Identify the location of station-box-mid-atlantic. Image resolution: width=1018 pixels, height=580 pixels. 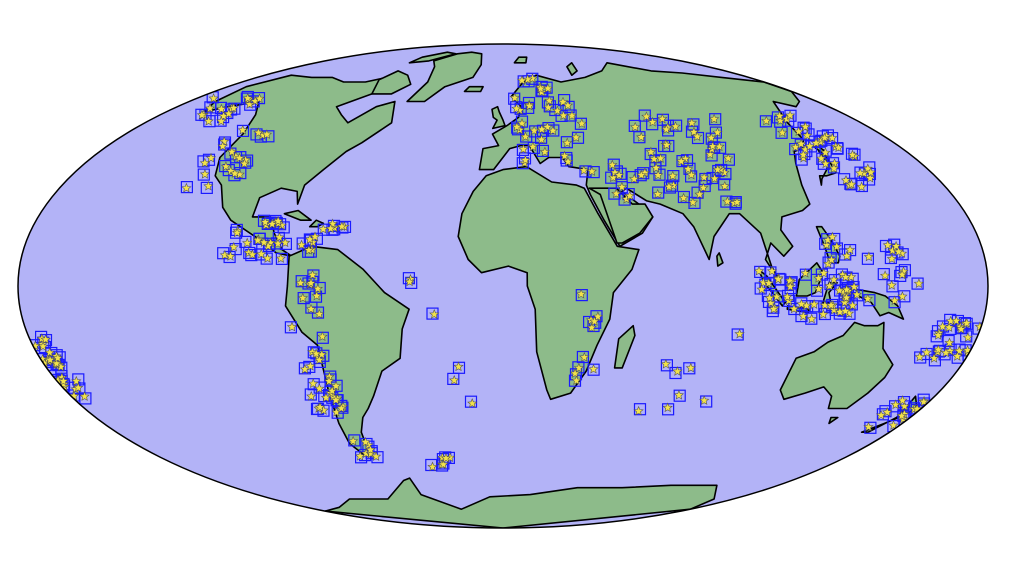
(459, 367).